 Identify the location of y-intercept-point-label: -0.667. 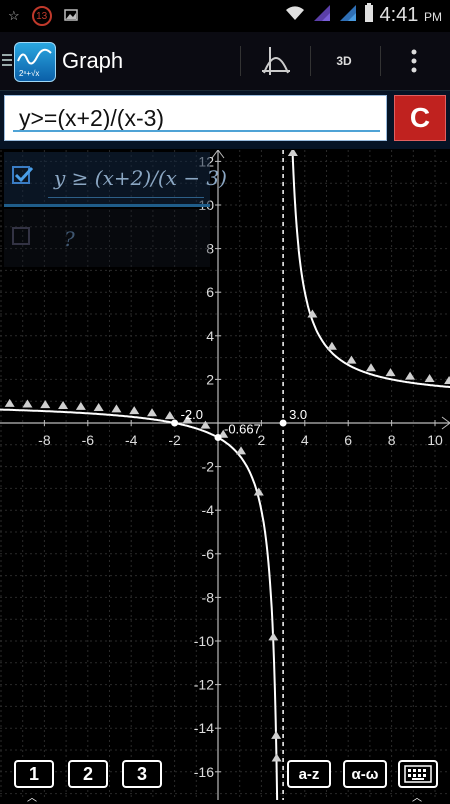
(242, 429).